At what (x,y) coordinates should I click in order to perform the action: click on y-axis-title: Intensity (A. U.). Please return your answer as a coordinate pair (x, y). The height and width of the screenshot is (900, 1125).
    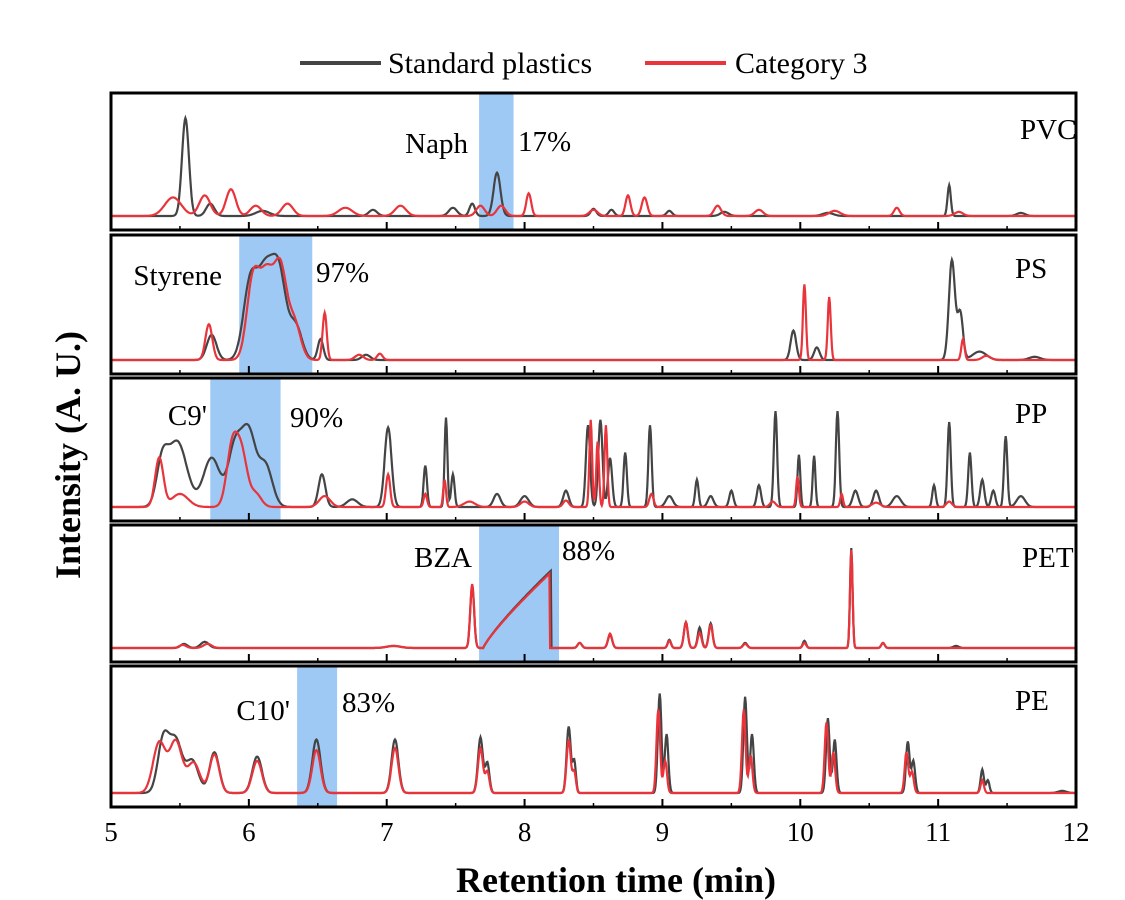
    Looking at the image, I should click on (68, 455).